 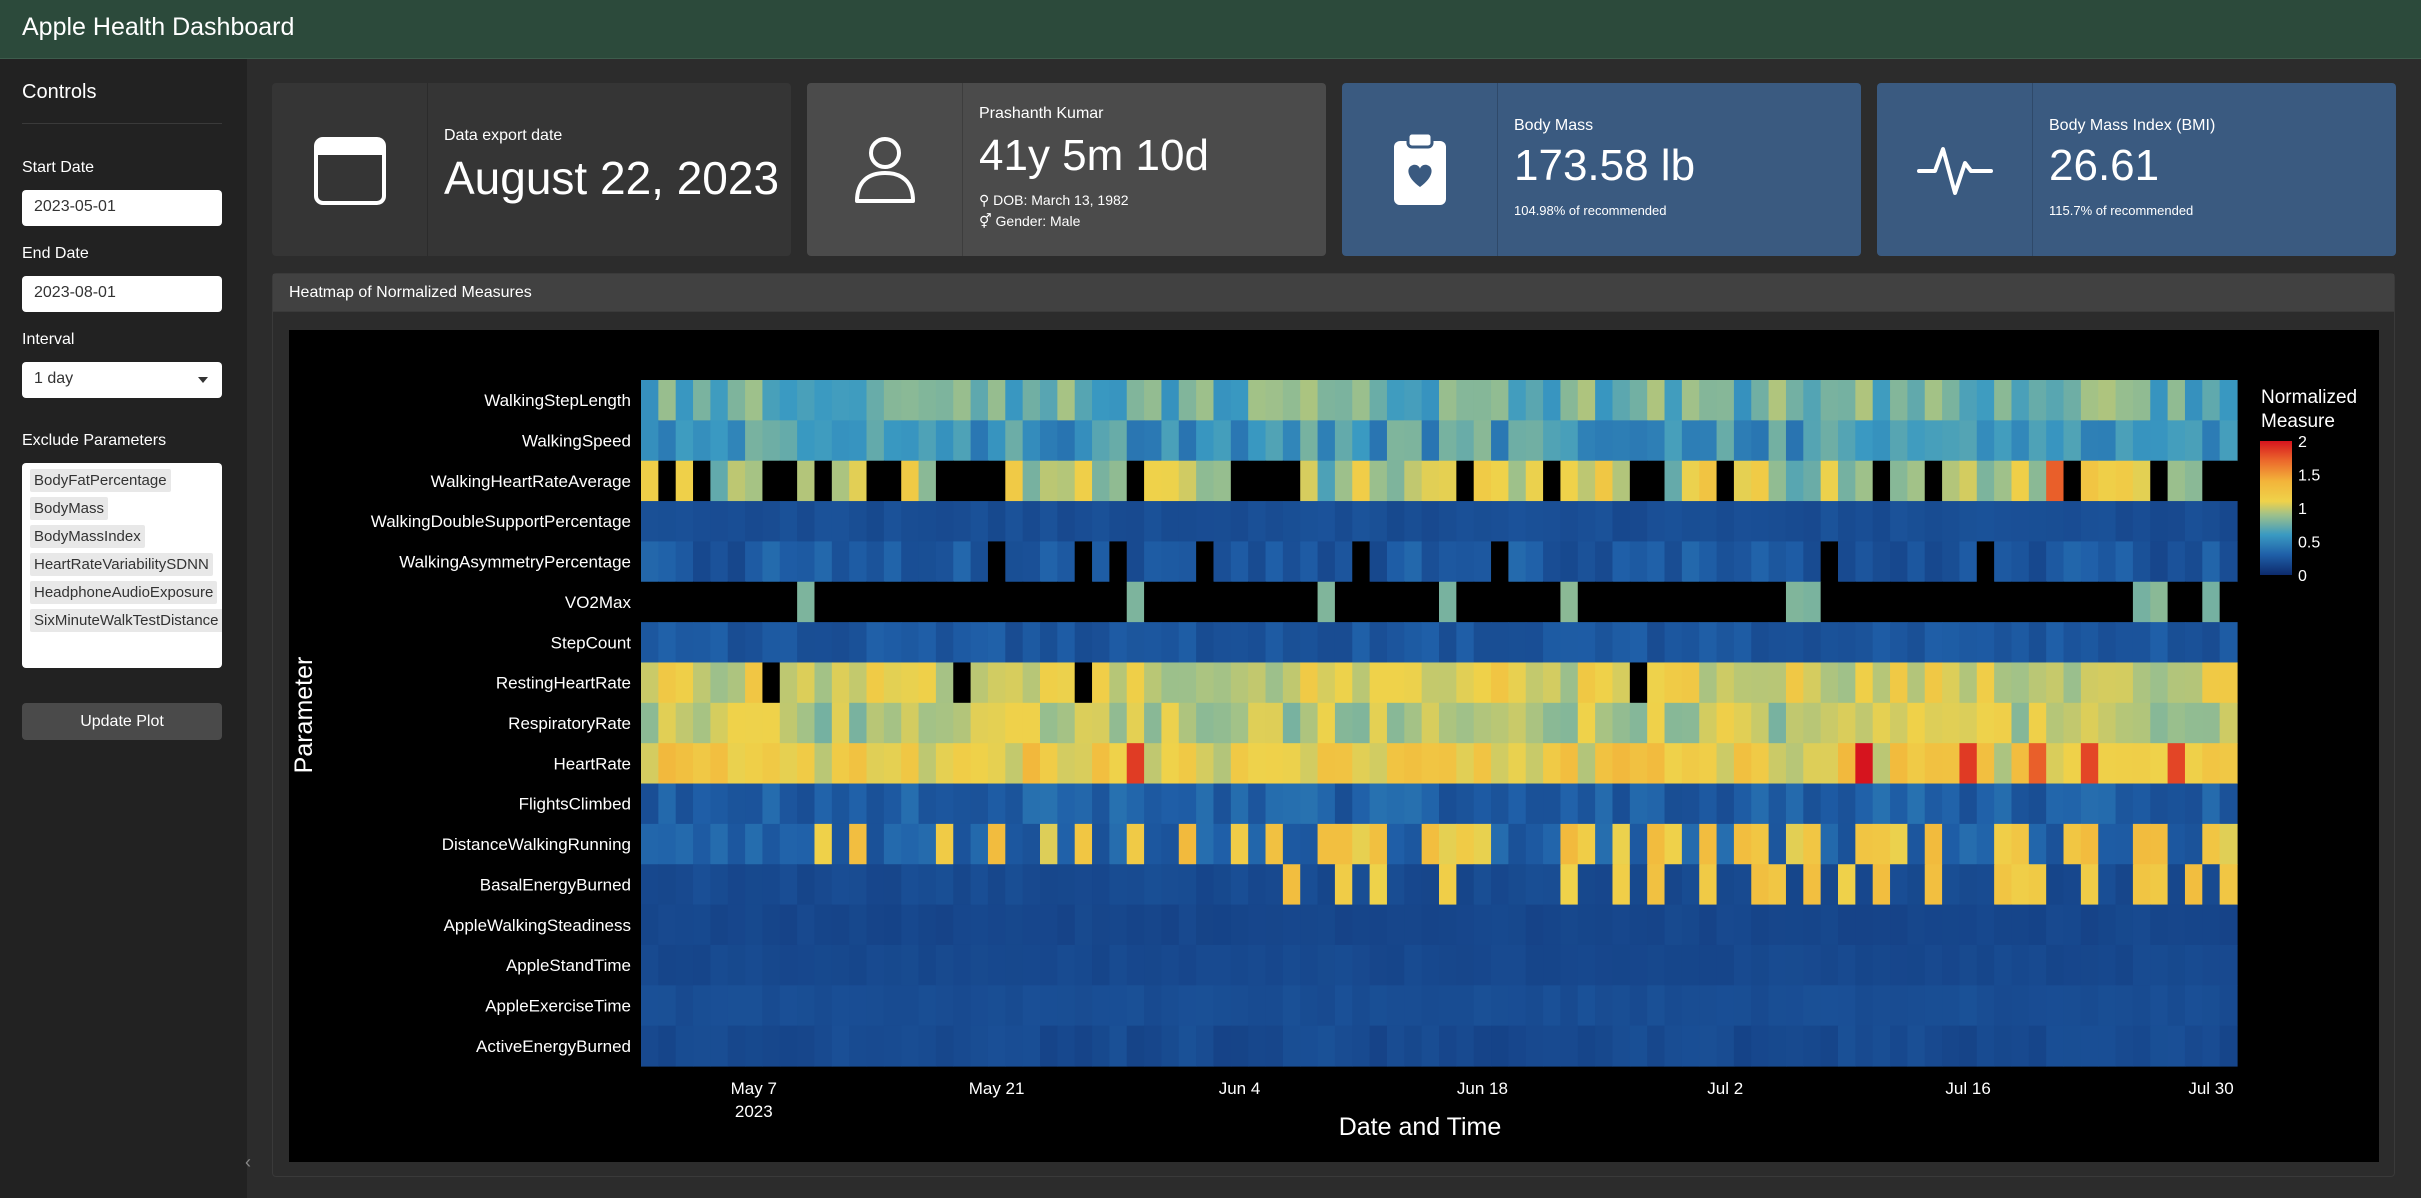 I want to click on start-date-input: 2023-05-01, so click(x=122, y=208).